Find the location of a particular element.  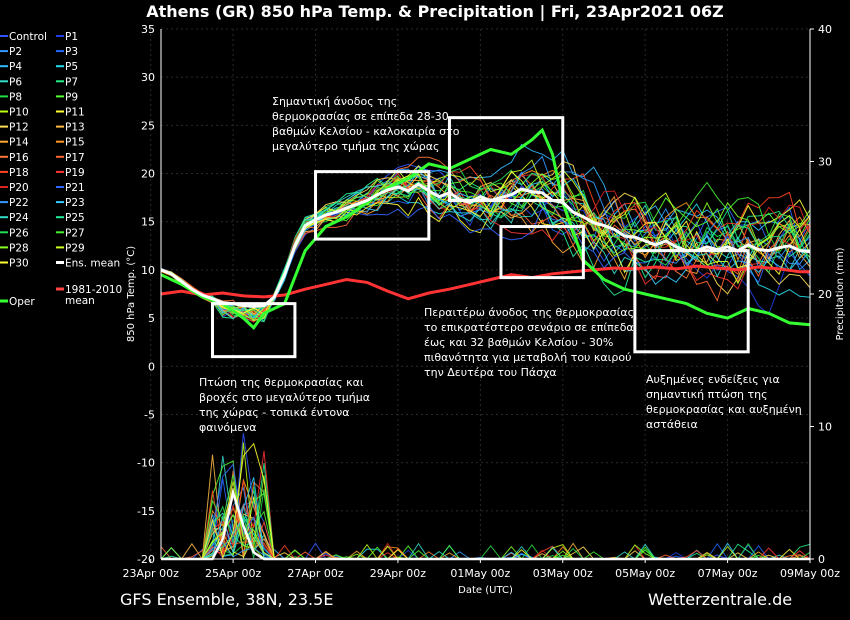

legend-label: P8 is located at coordinates (15, 97).